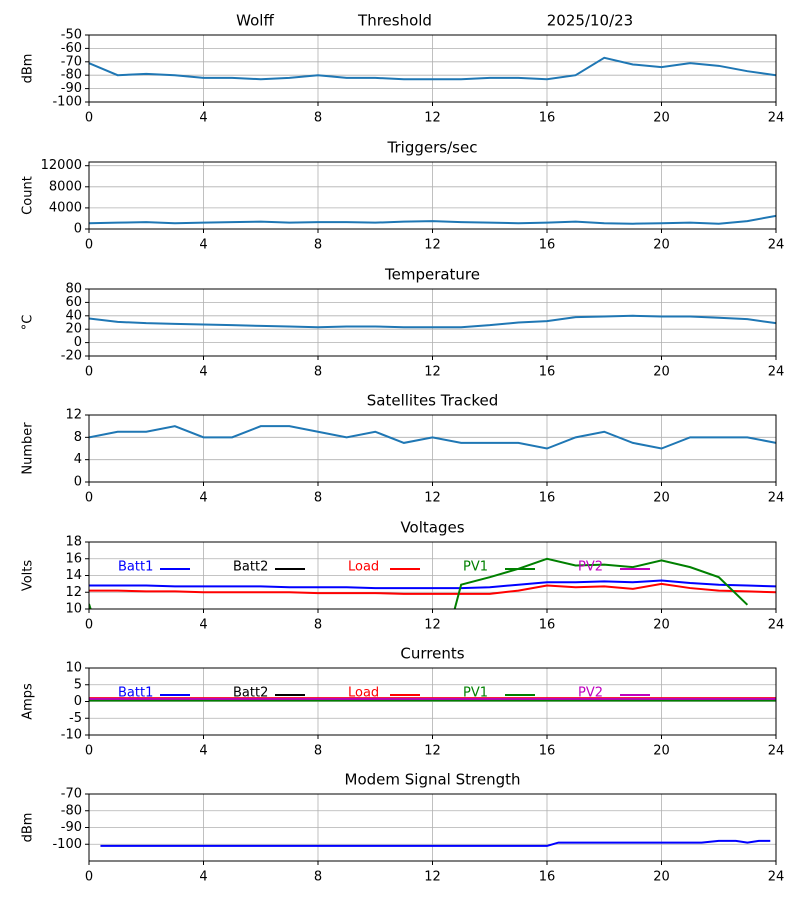  What do you see at coordinates (78, 459) in the screenshot?
I see `y-tick-label: 4` at bounding box center [78, 459].